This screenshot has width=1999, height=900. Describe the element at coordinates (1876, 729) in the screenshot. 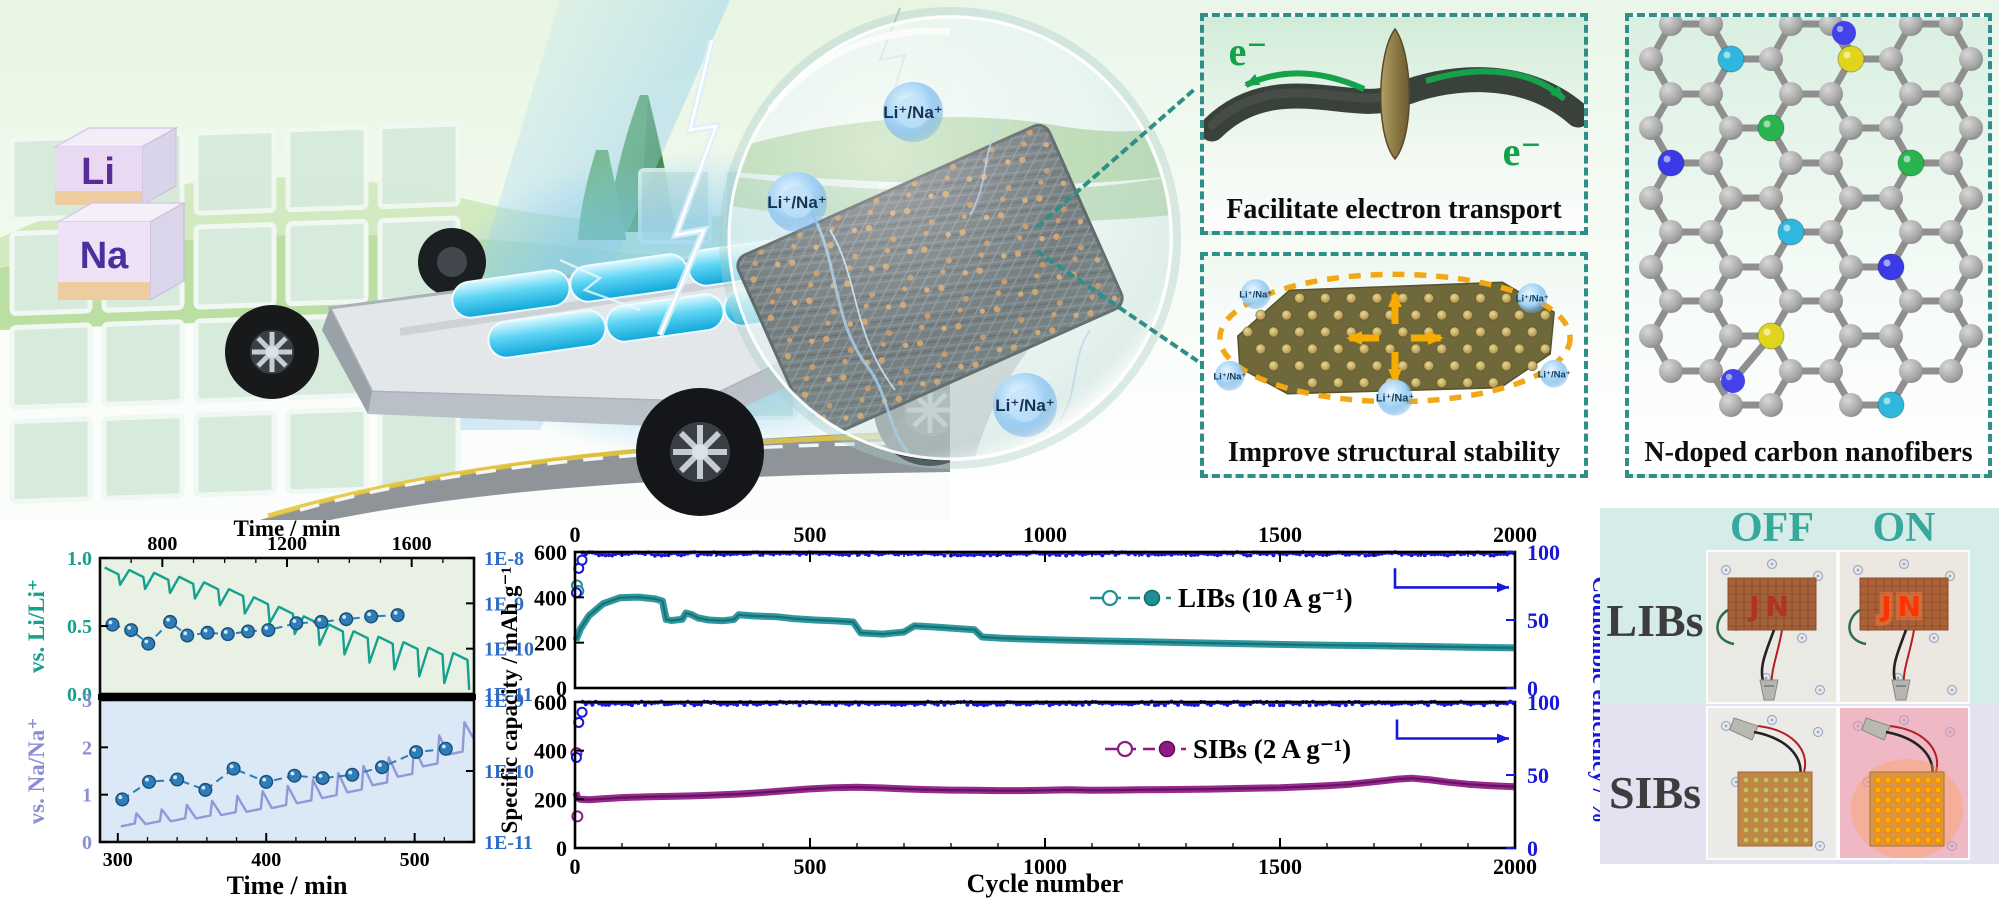

I see `alligator-clip` at that location.